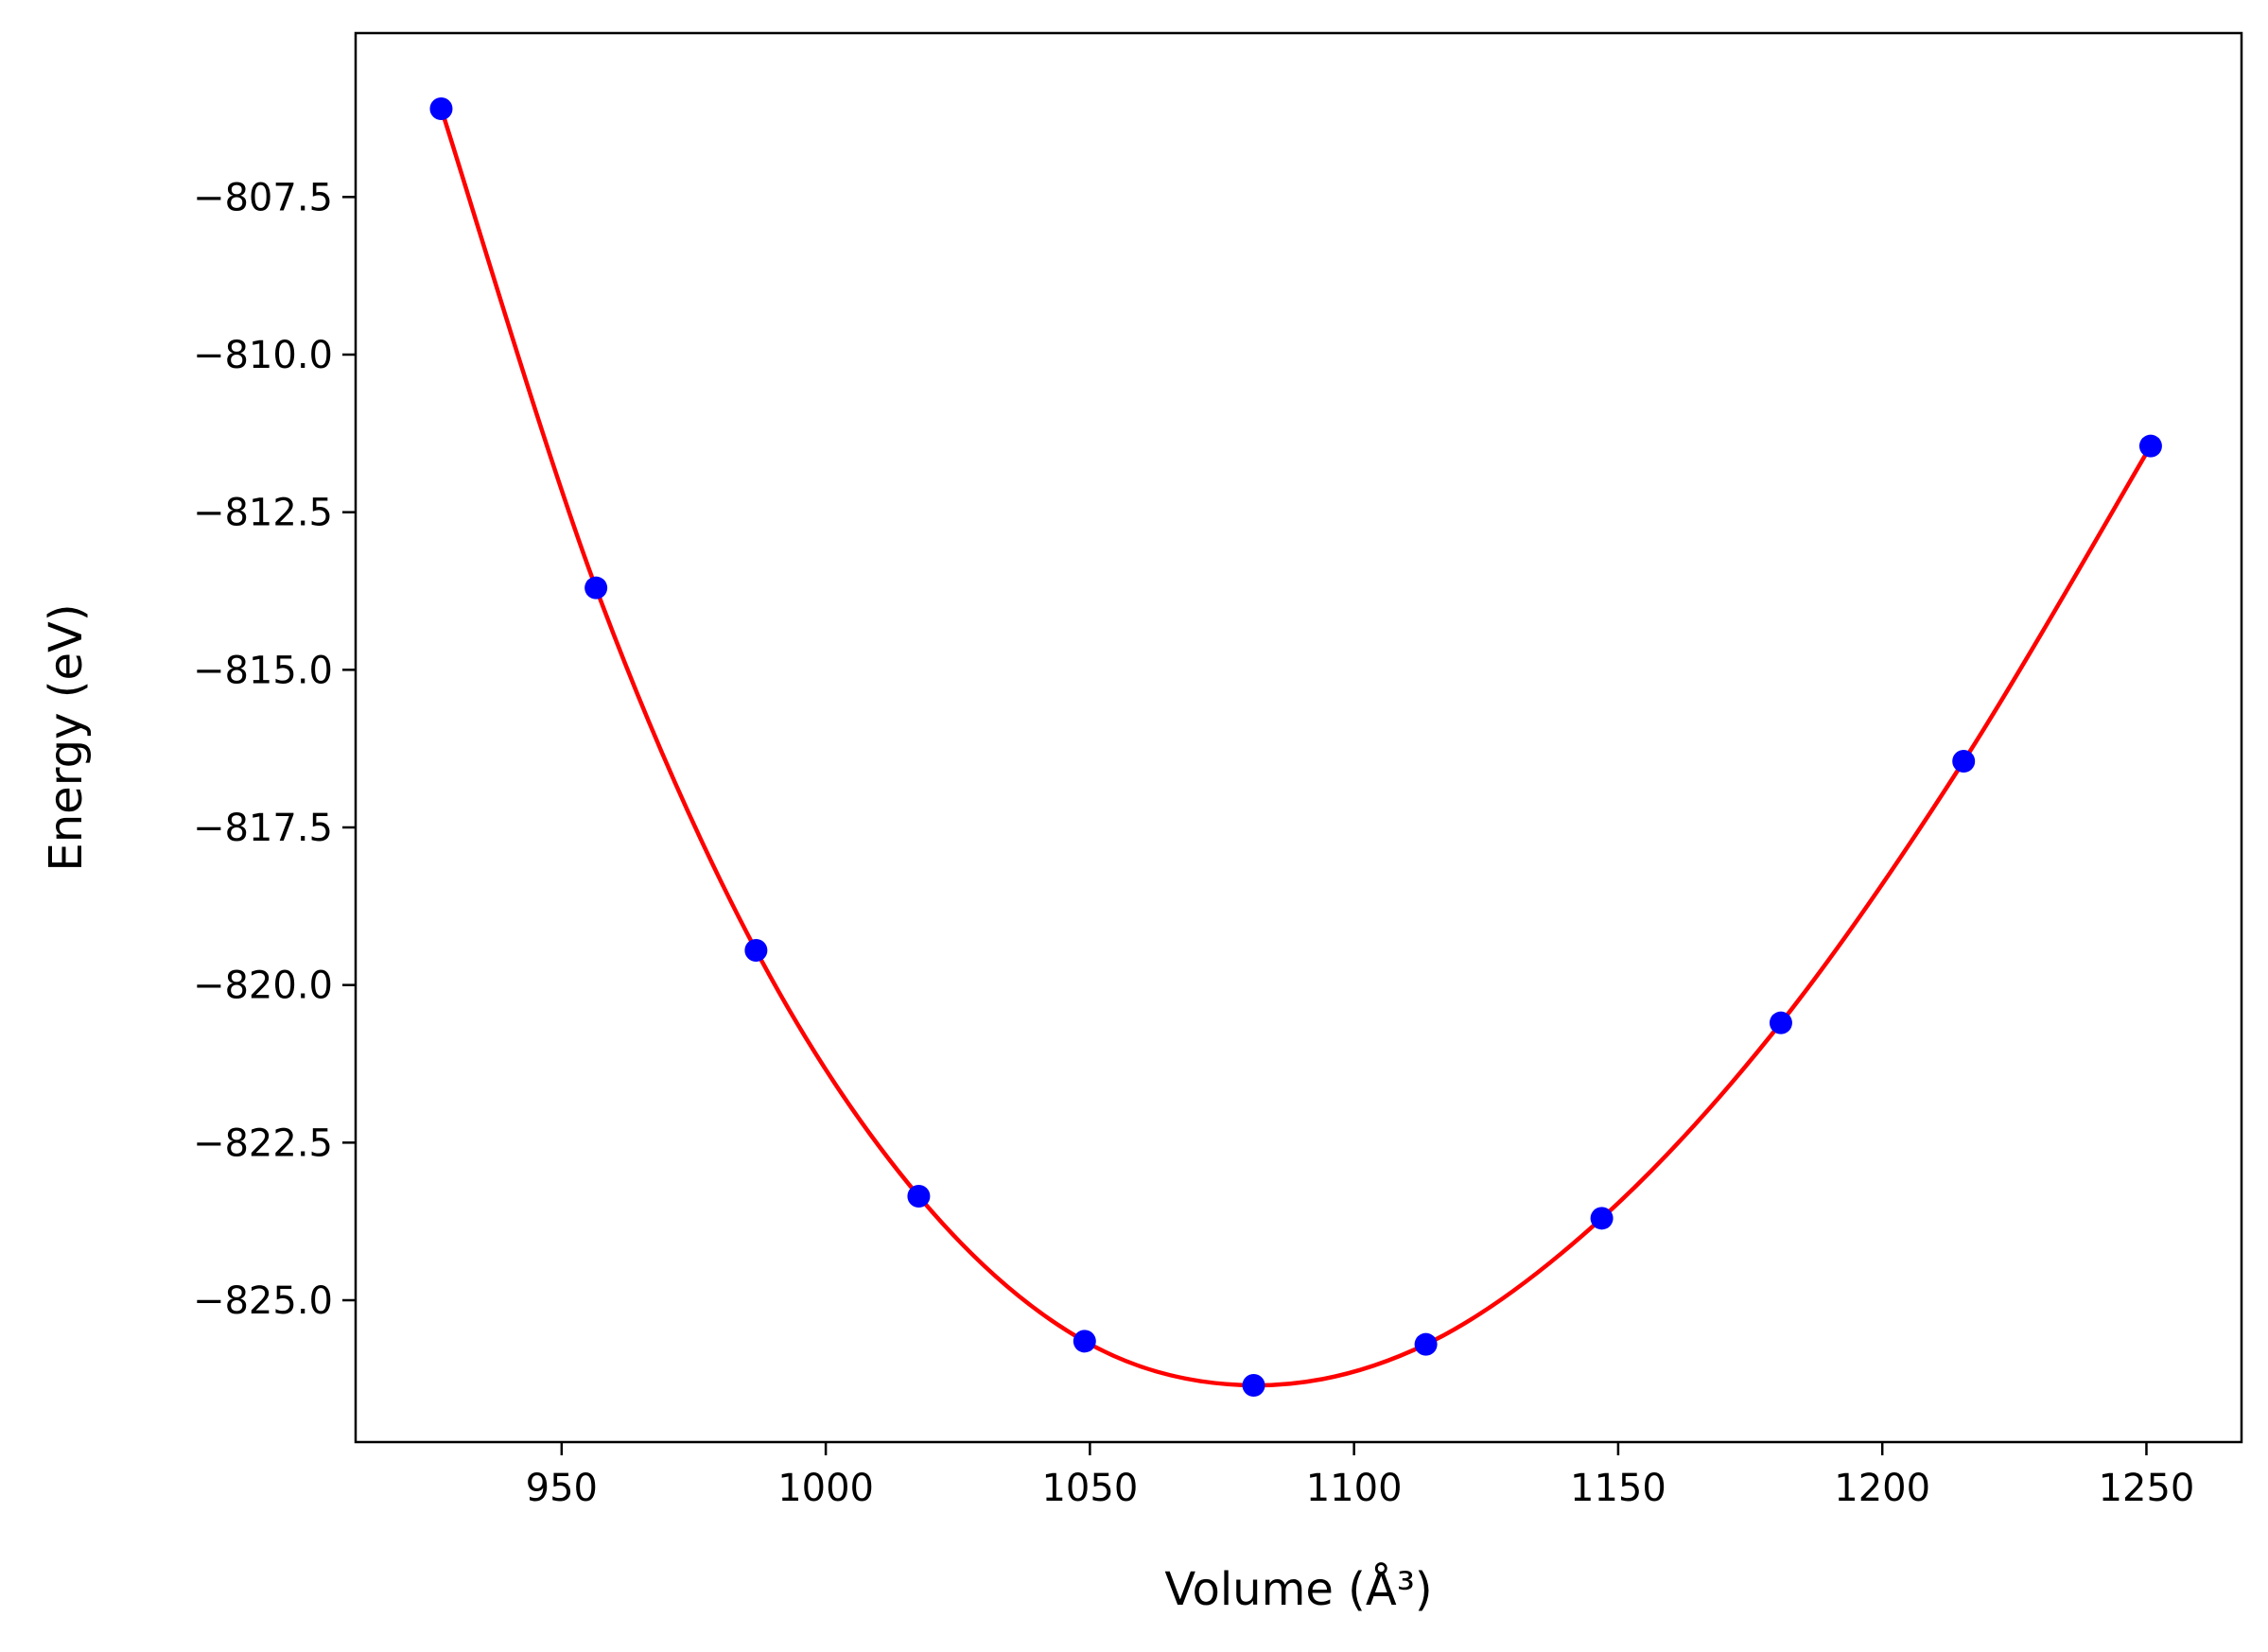 Image resolution: width=2268 pixels, height=1652 pixels. I want to click on y-tick-label: −817.5, so click(263, 829).